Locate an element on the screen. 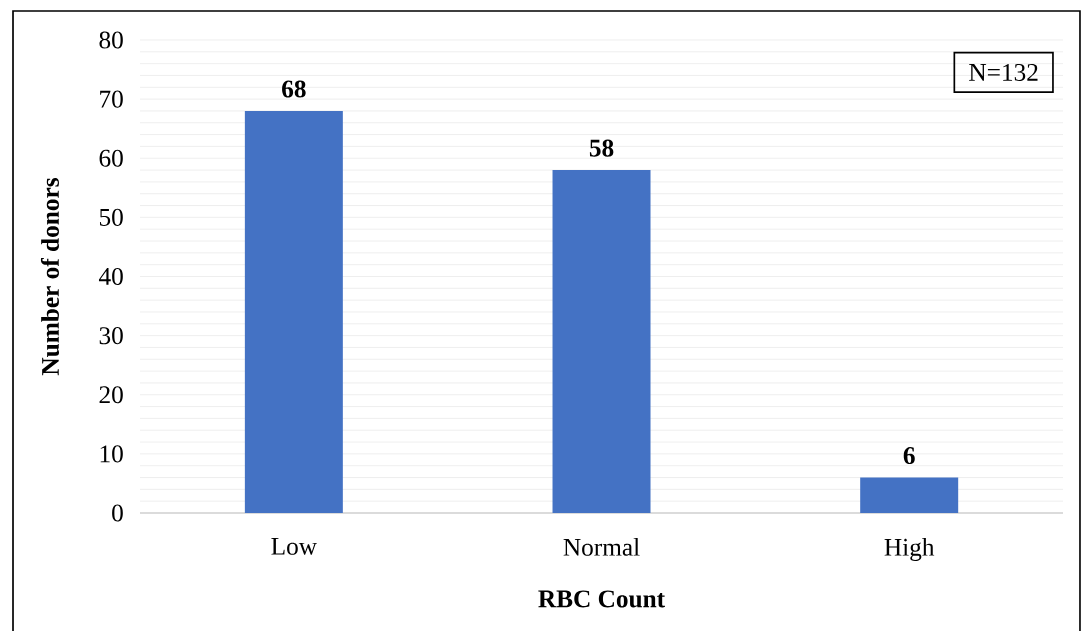 This screenshot has width=1083, height=631. y-tick-label: 60 is located at coordinates (111, 158).